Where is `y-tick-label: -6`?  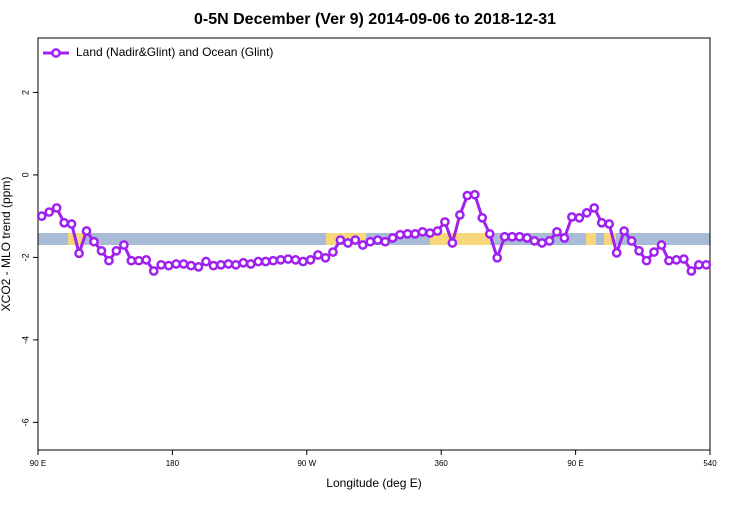
y-tick-label: -6 is located at coordinates (25, 422).